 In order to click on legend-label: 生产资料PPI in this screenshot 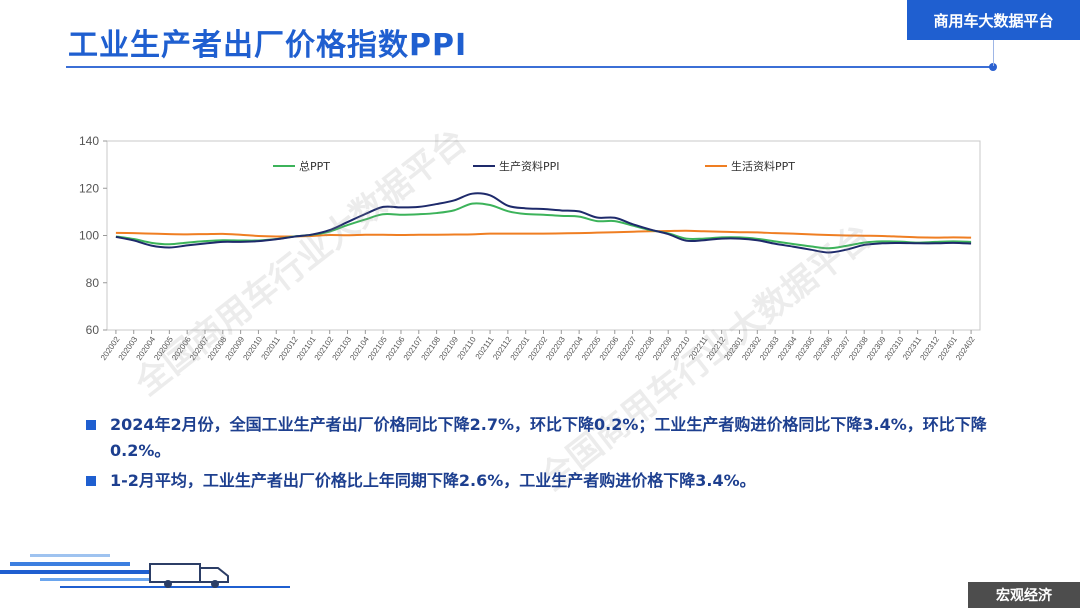, I will do `click(529, 166)`.